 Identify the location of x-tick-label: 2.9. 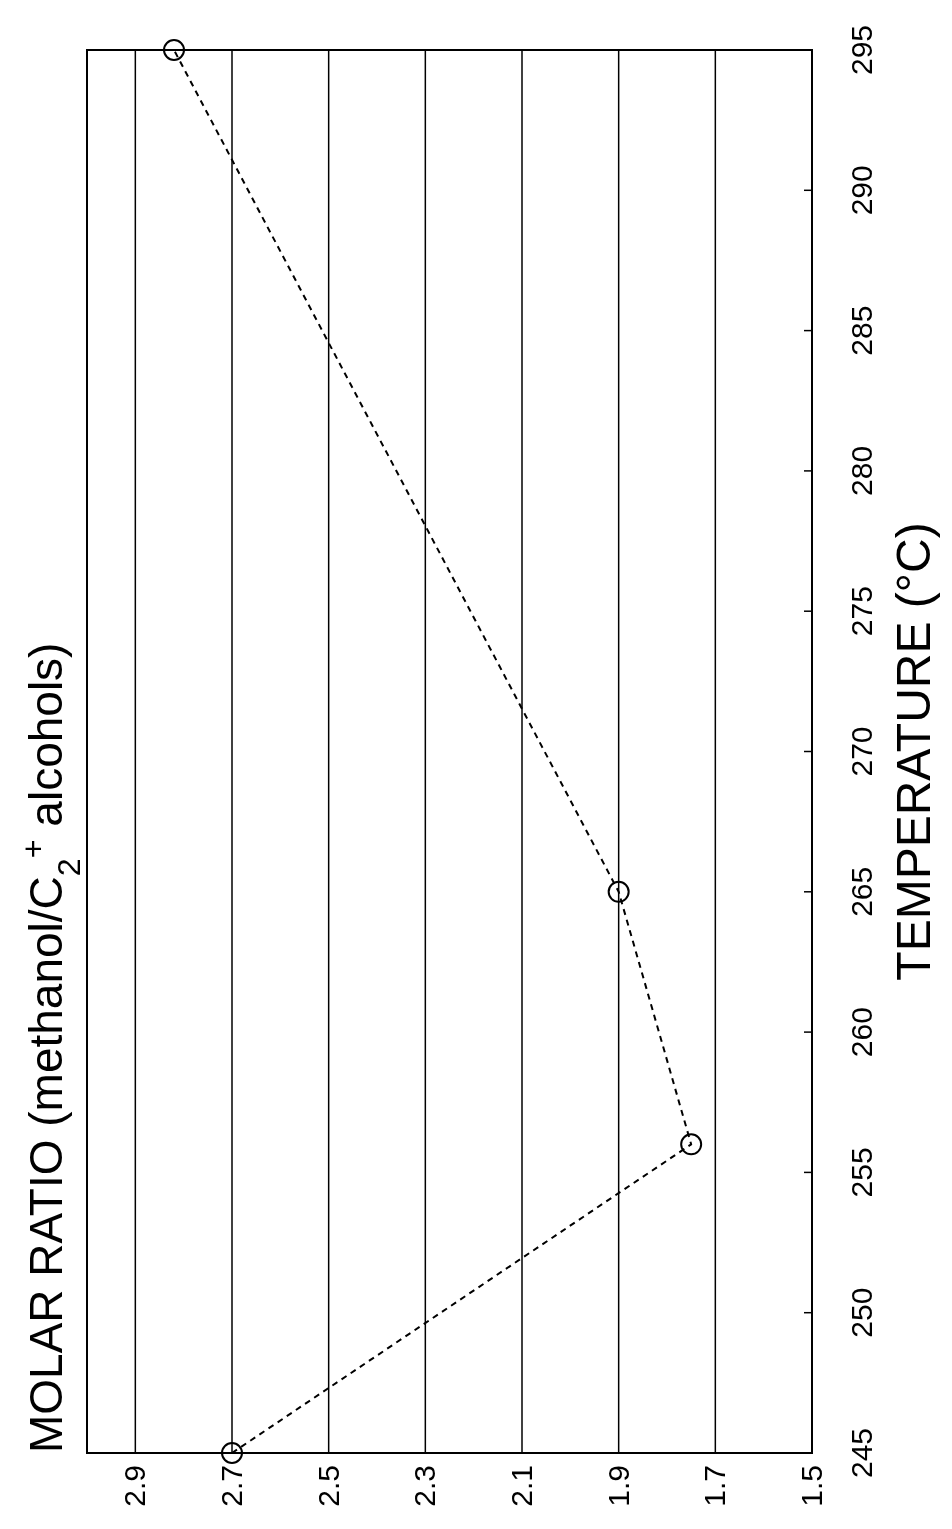
(135, 1486).